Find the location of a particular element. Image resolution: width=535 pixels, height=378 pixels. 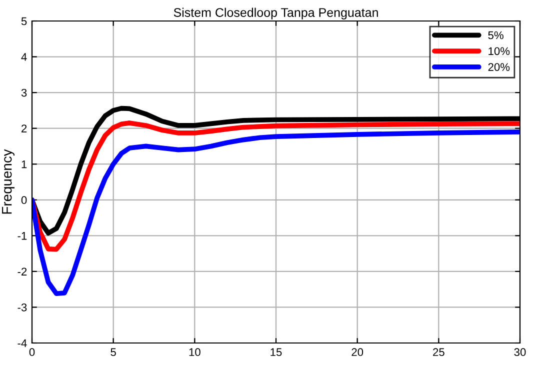

legend-label: 20% is located at coordinates (499, 67).